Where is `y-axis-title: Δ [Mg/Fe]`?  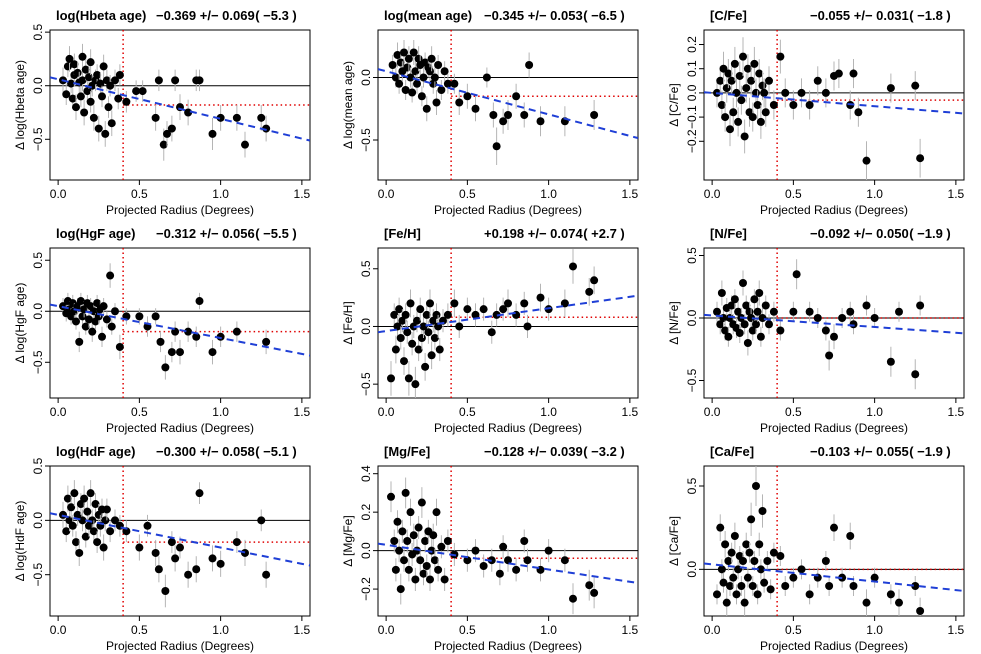 y-axis-title: Δ [Mg/Fe] is located at coordinates (348, 540).